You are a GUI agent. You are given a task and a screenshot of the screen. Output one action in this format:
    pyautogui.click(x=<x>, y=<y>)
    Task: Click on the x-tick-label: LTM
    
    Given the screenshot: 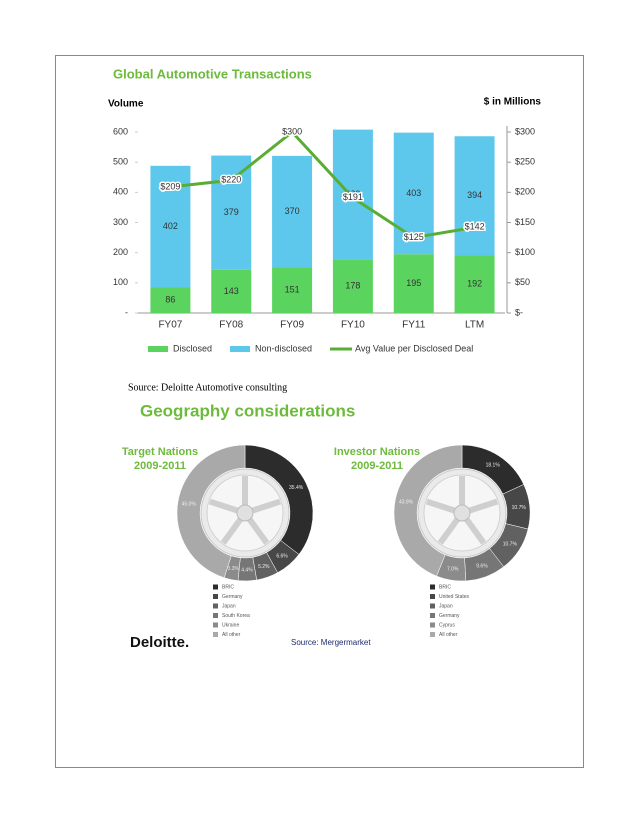 What is the action you would take?
    pyautogui.click(x=474, y=325)
    